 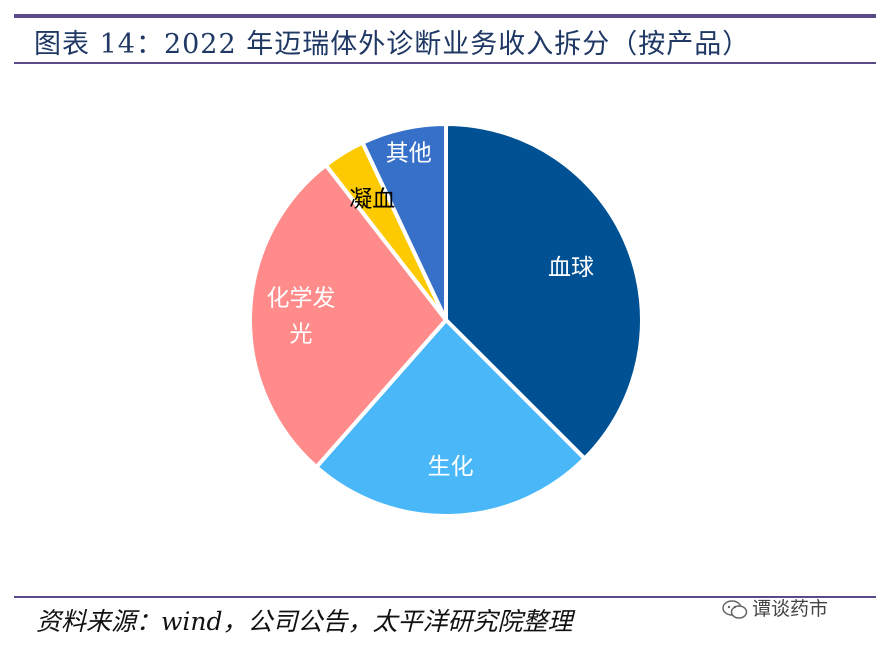 I want to click on pie-slice-label: 生化, so click(x=451, y=466).